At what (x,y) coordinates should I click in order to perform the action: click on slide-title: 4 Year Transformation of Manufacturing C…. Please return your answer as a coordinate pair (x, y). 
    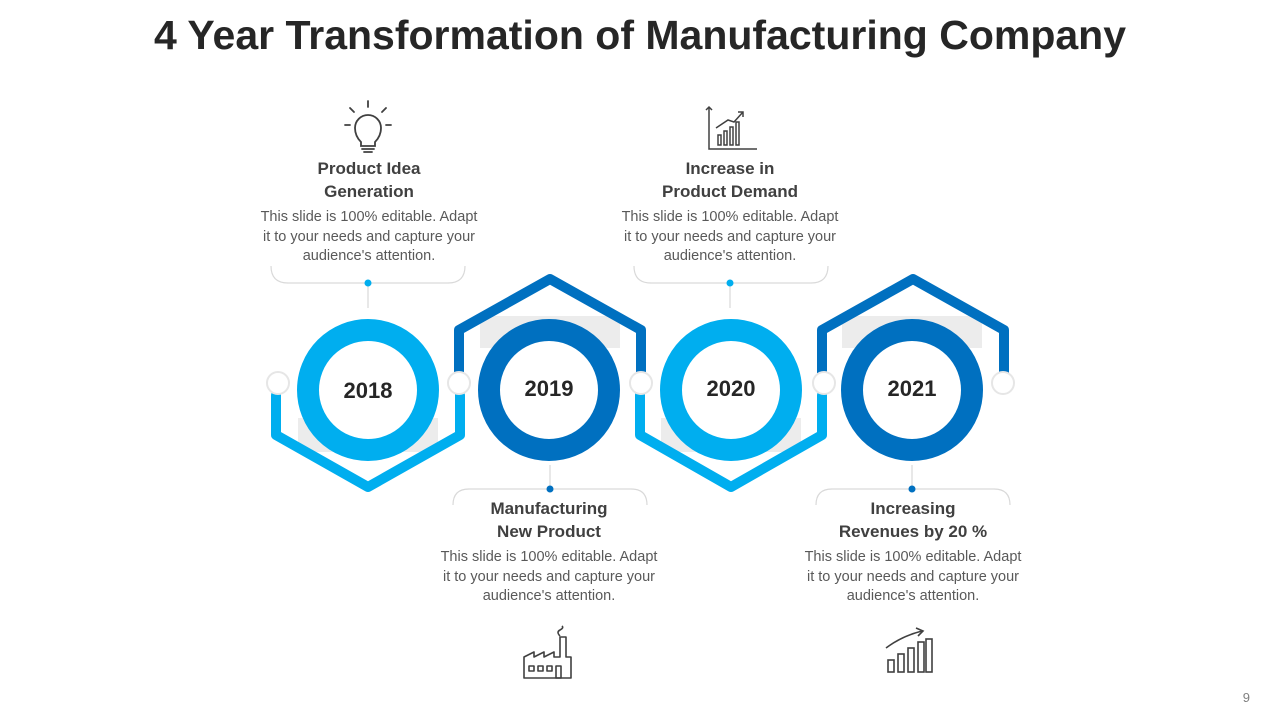
    Looking at the image, I should click on (640, 35).